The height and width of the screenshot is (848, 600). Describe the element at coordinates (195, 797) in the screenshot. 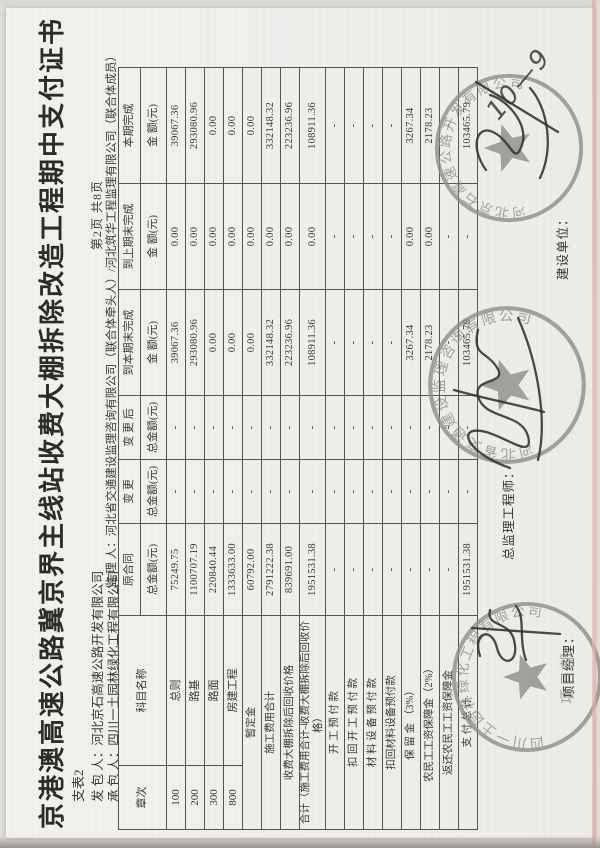

I see `chapter-cell: 200` at that location.